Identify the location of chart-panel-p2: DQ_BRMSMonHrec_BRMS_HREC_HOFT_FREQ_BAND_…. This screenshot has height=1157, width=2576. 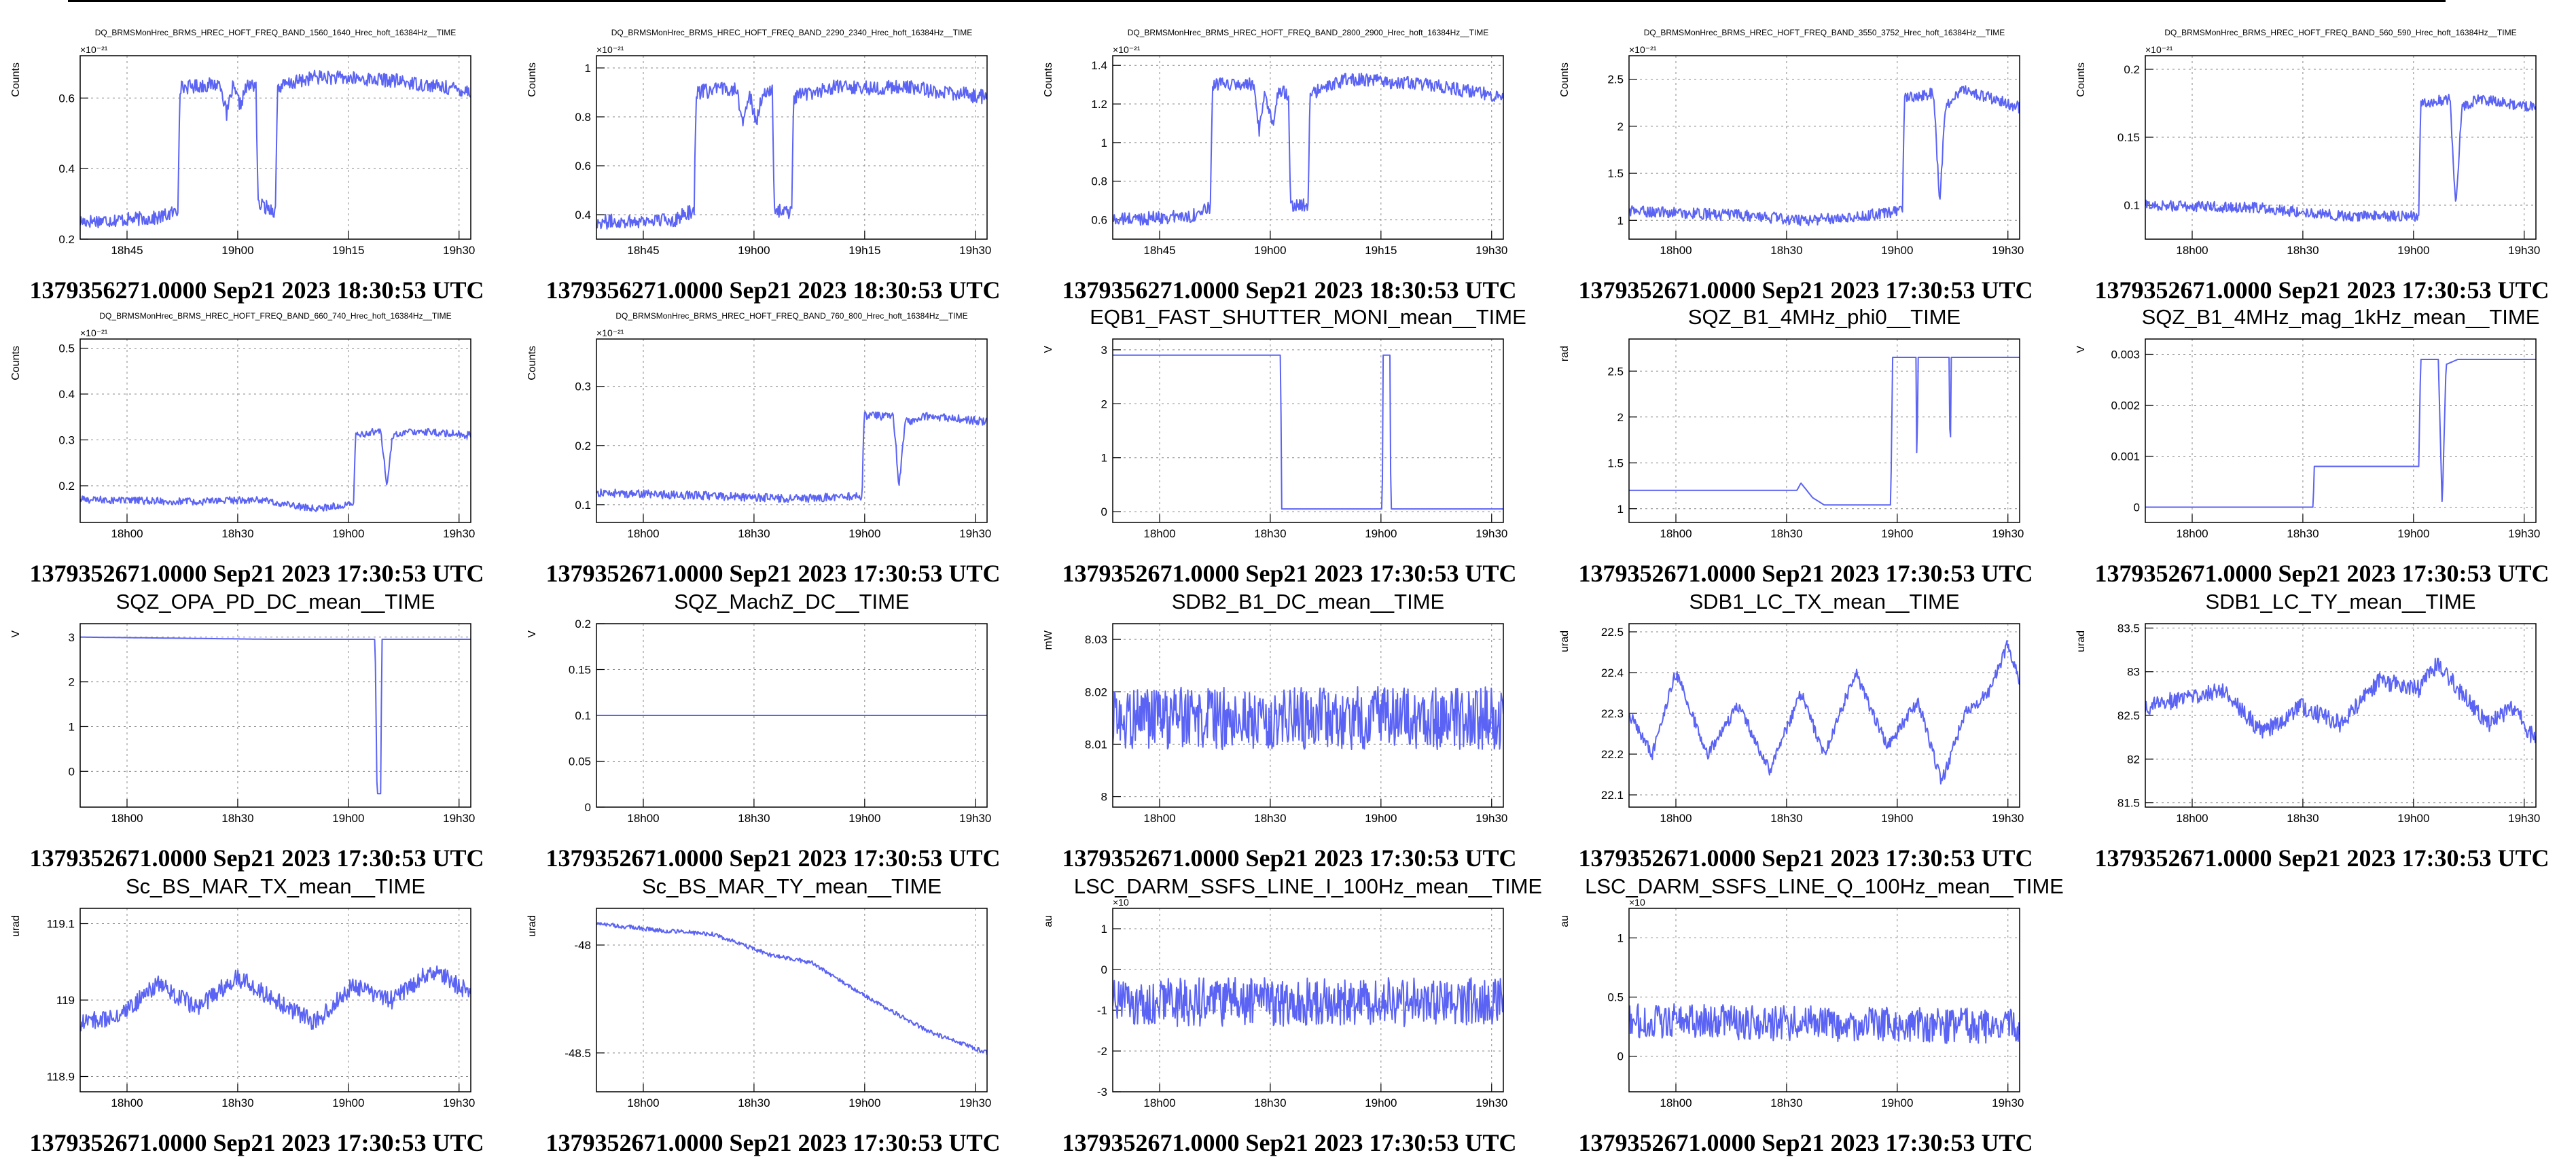
(1290, 162).